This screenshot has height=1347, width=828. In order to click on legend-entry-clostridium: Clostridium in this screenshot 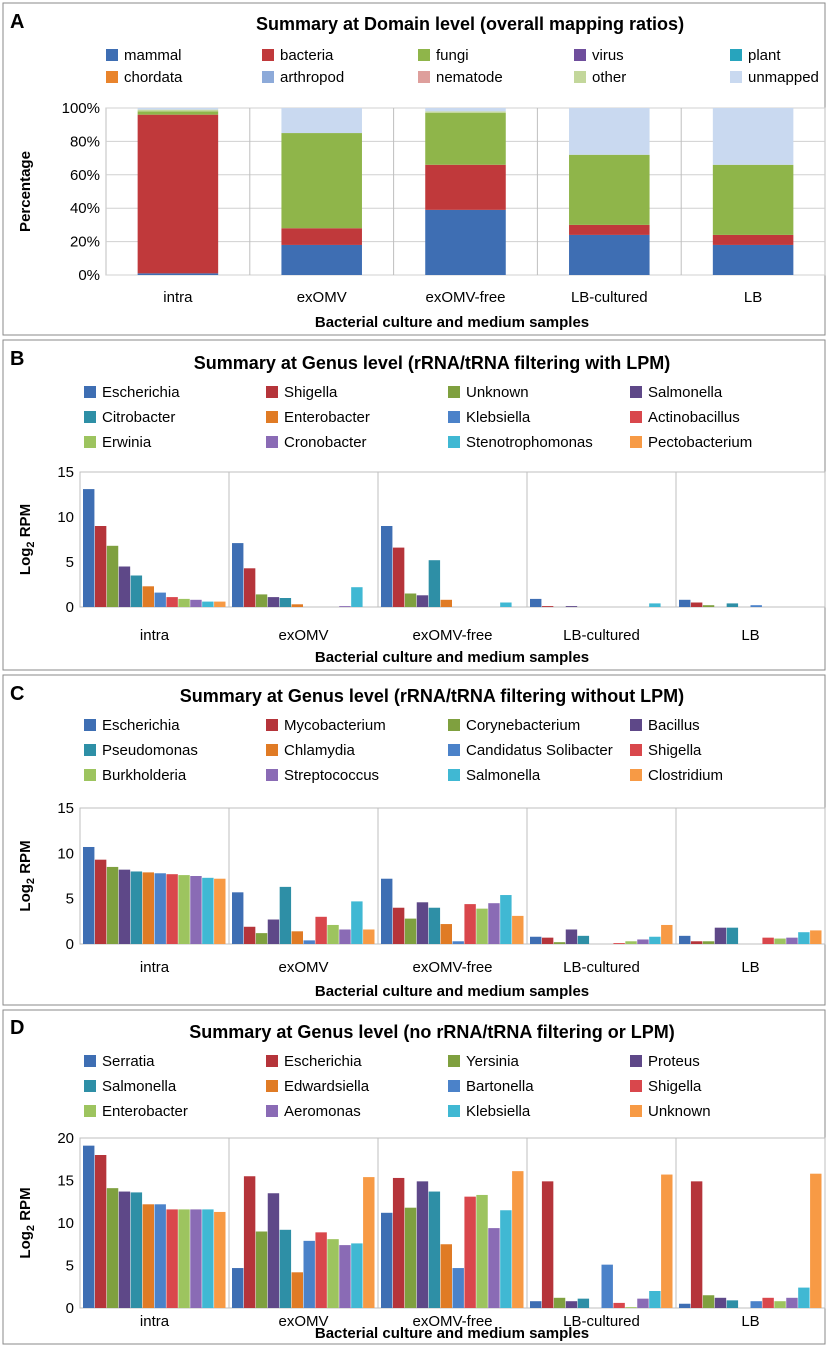, I will do `click(676, 775)`.